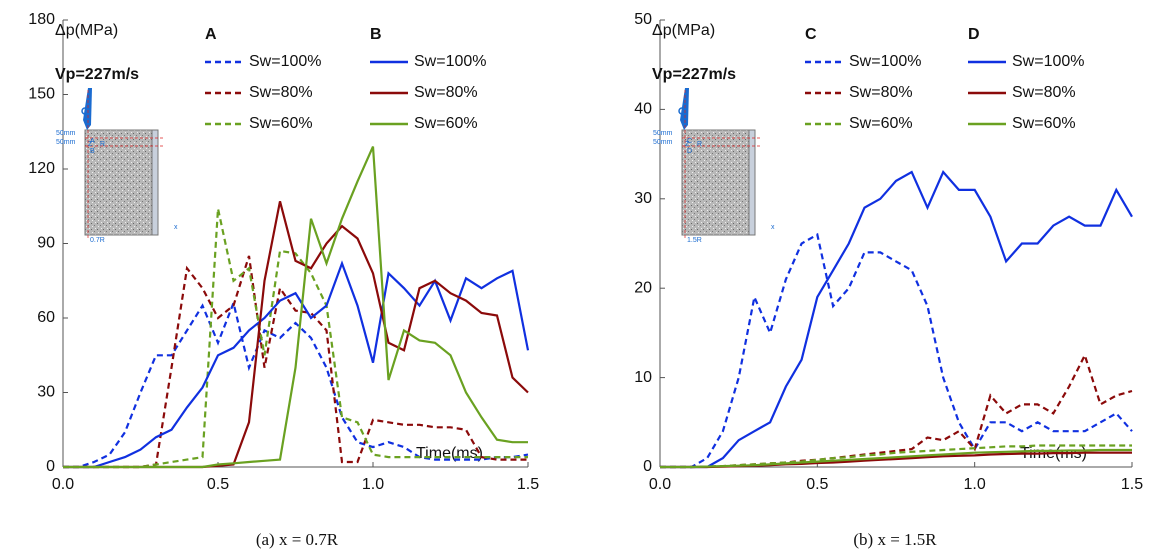 Image resolution: width=1153 pixels, height=555 pixels. I want to click on y-tick-label: 180, so click(41, 19).